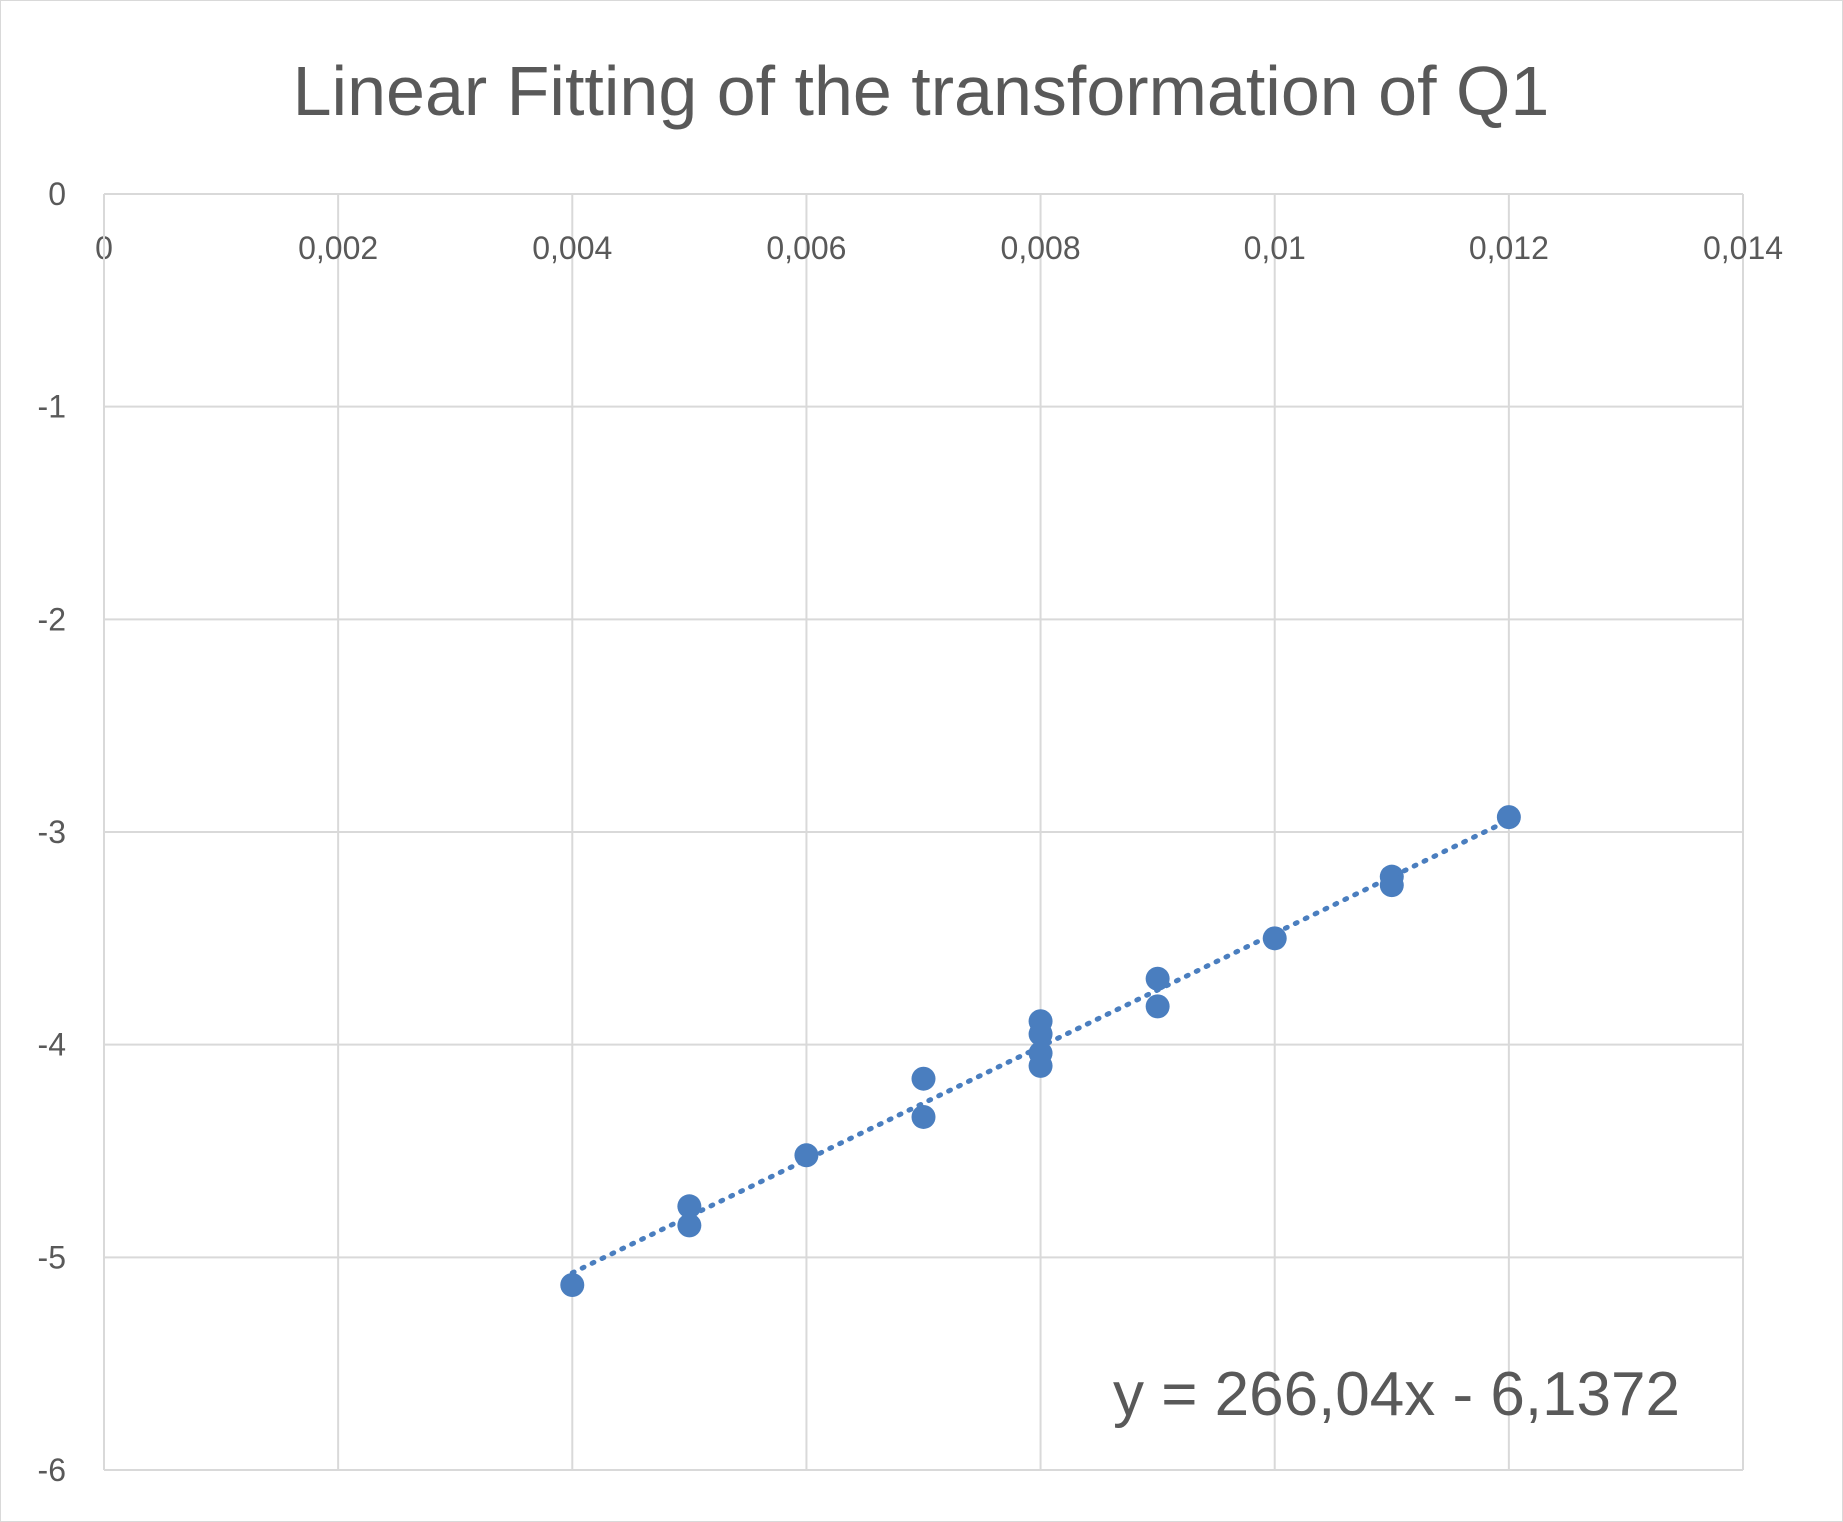 This screenshot has width=1843, height=1522. What do you see at coordinates (52, 1257) in the screenshot?
I see `y-tick-label: -5` at bounding box center [52, 1257].